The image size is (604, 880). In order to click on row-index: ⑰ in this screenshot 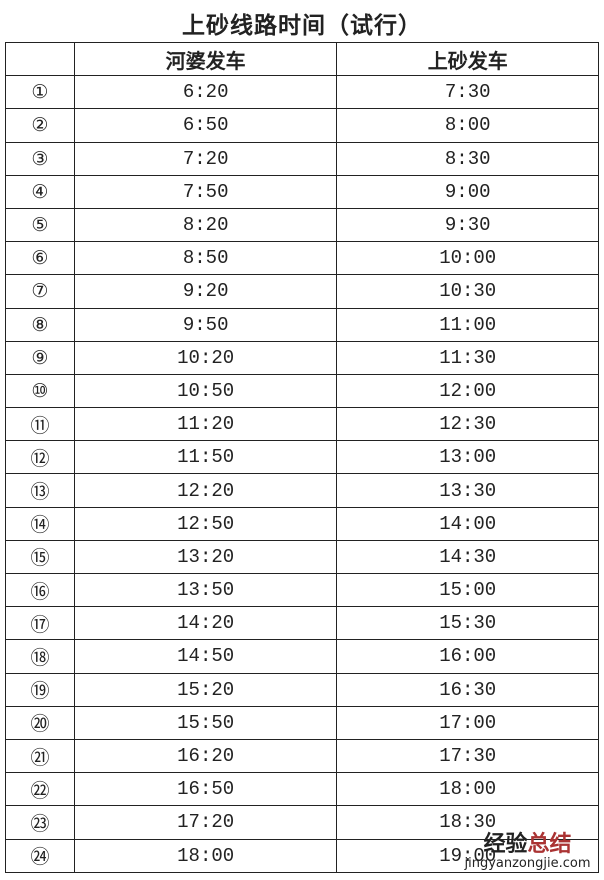, I will do `click(40, 623)`.